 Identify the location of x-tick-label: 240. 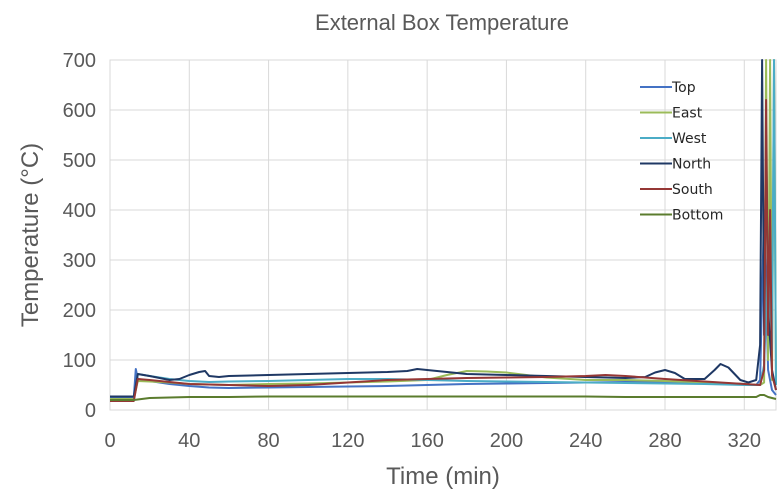
(585, 441).